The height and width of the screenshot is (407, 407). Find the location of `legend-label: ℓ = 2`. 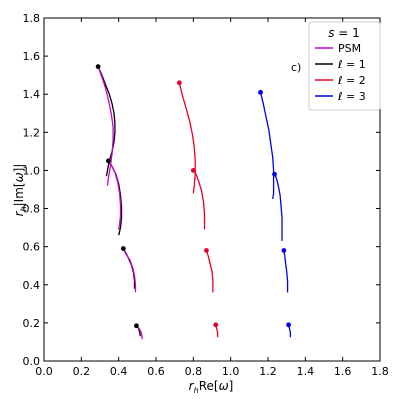

legend-label: ℓ = 2 is located at coordinates (351, 80).